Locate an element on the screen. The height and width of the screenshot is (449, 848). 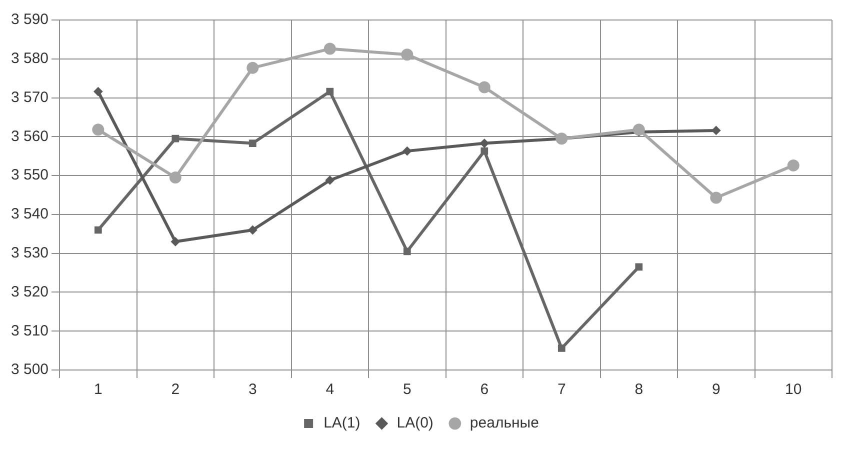
x-tick-label: 10 is located at coordinates (793, 389).